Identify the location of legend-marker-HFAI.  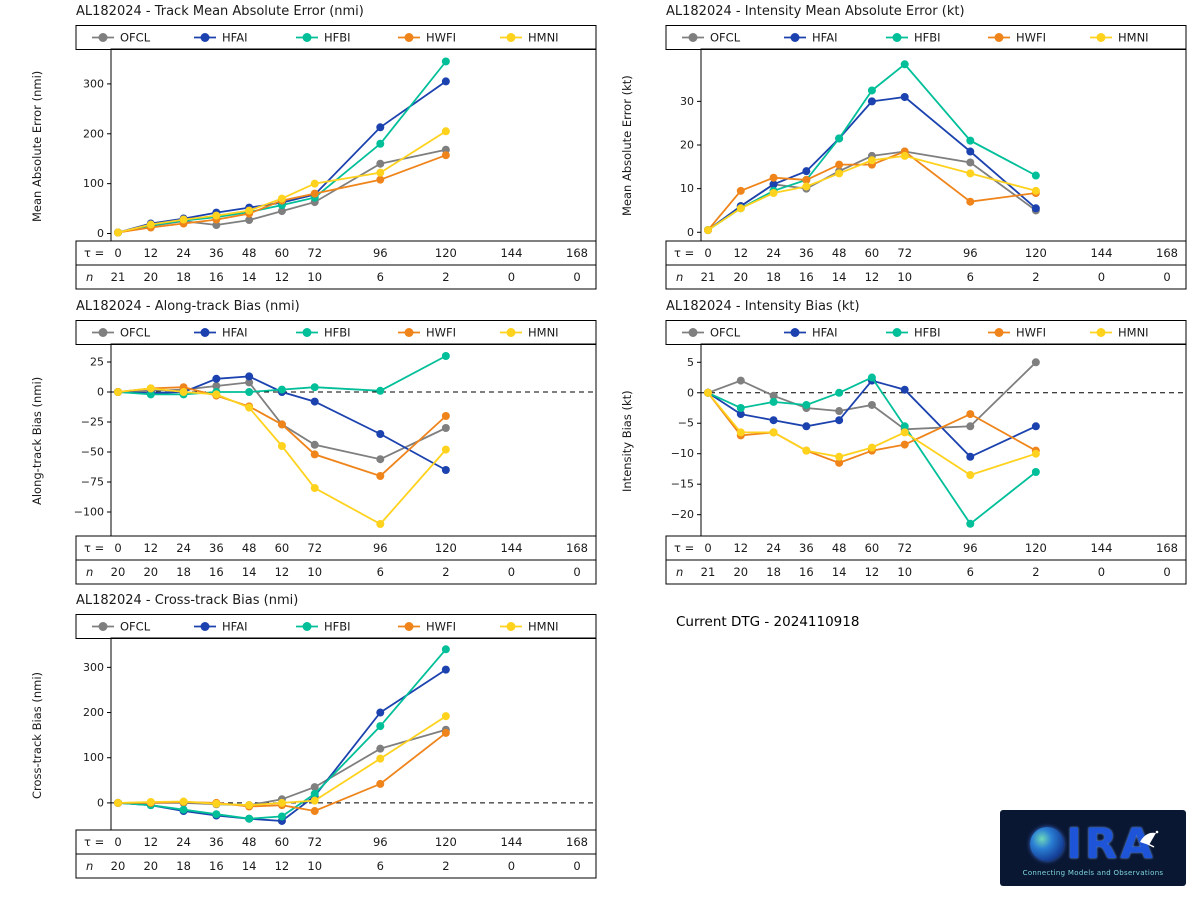
(205, 626).